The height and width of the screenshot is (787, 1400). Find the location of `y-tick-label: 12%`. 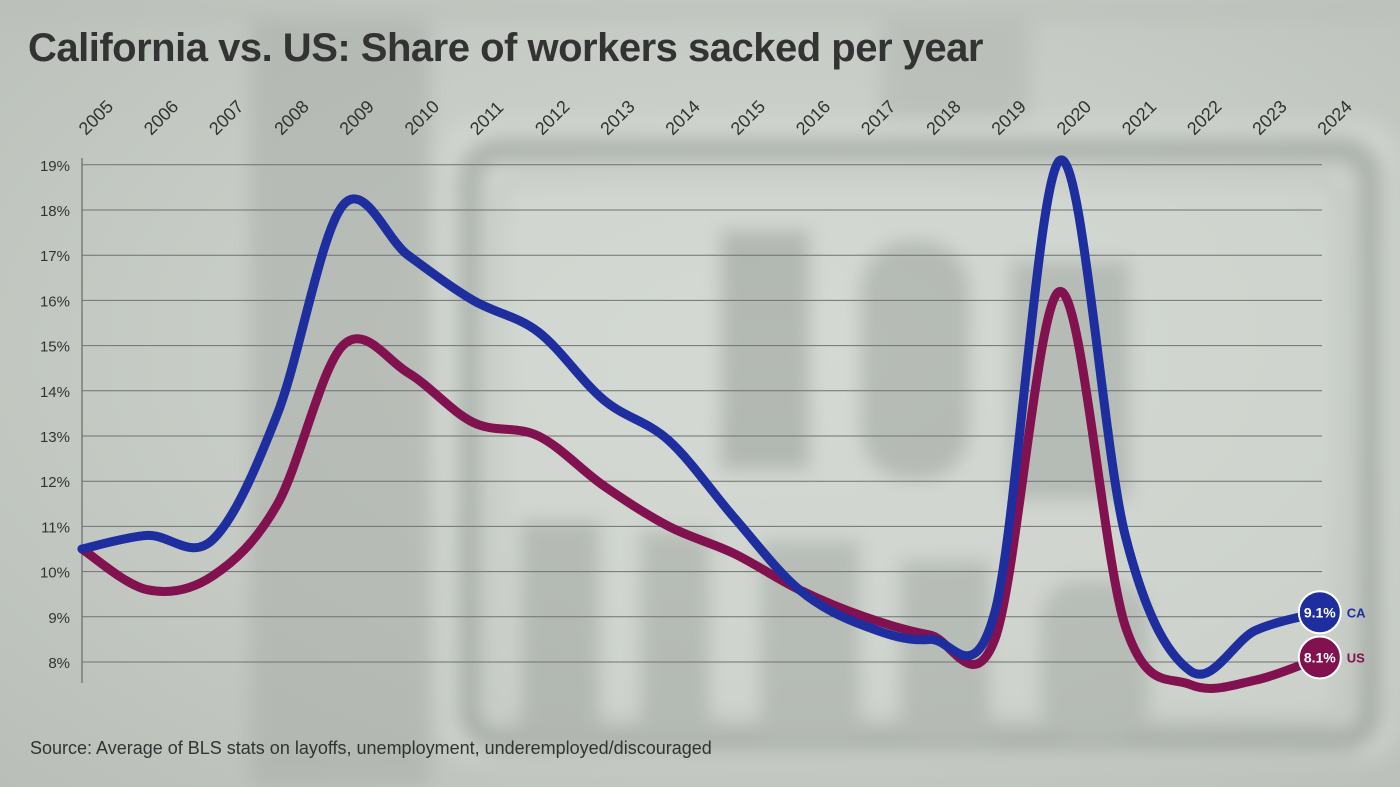

y-tick-label: 12% is located at coordinates (55, 482).